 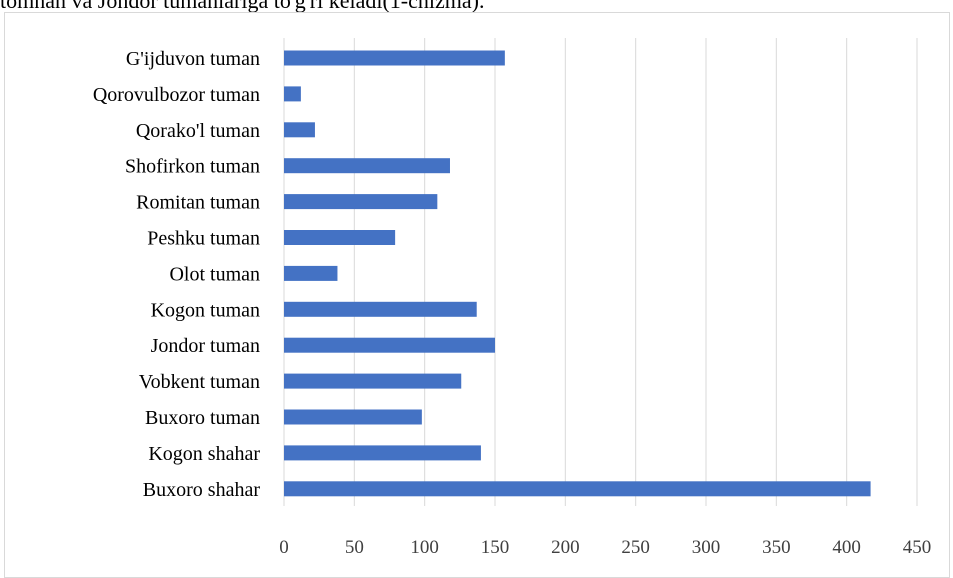 I want to click on category-label: Kogon shahar, so click(x=204, y=454).